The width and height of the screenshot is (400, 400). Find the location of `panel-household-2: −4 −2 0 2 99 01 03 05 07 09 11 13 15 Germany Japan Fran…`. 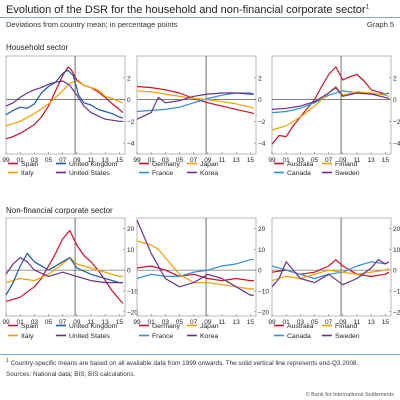

panel-household-2: −4 −2 0 2 99 01 03 05 07 09 11 13 15 Germany Japan Fran… is located at coordinates (199, 116).